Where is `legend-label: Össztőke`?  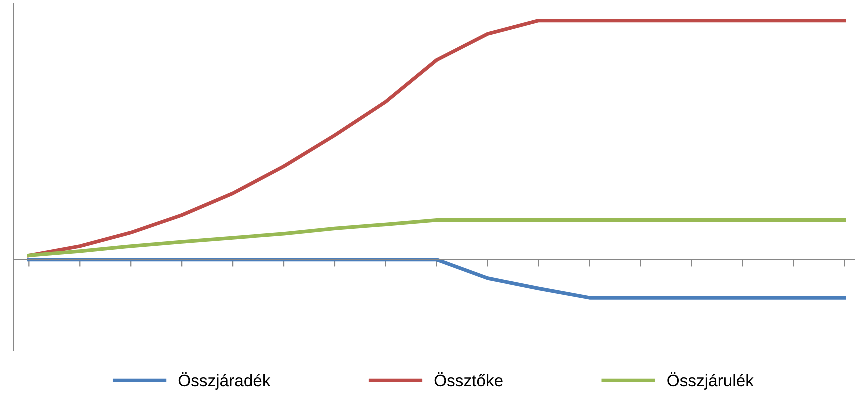 legend-label: Össztőke is located at coordinates (468, 379).